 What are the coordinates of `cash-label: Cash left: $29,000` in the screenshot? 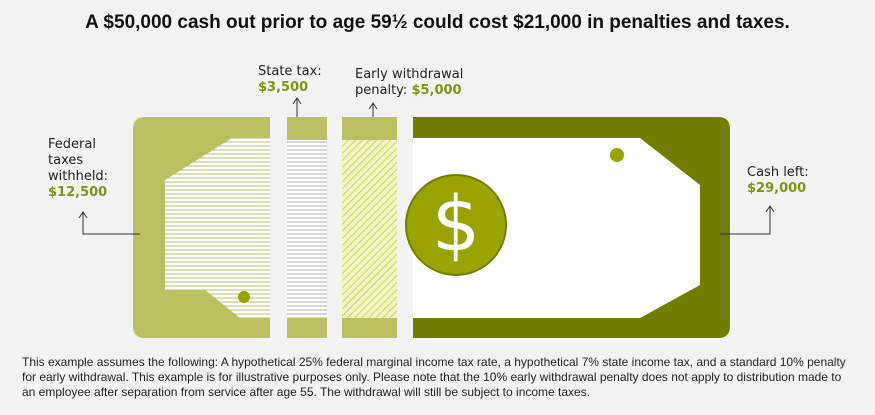 It's located at (778, 181).